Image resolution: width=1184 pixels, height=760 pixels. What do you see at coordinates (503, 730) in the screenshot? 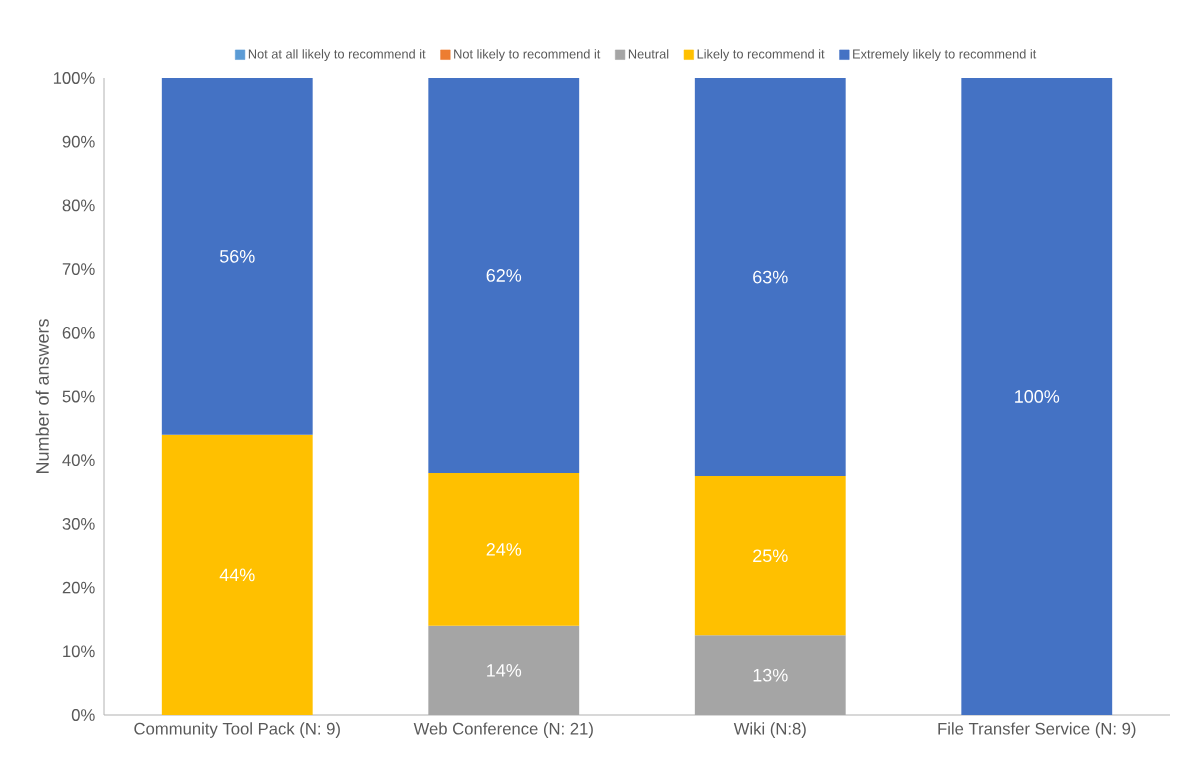
I see `x-tick-label: Web Conference (N: 21)` at bounding box center [503, 730].